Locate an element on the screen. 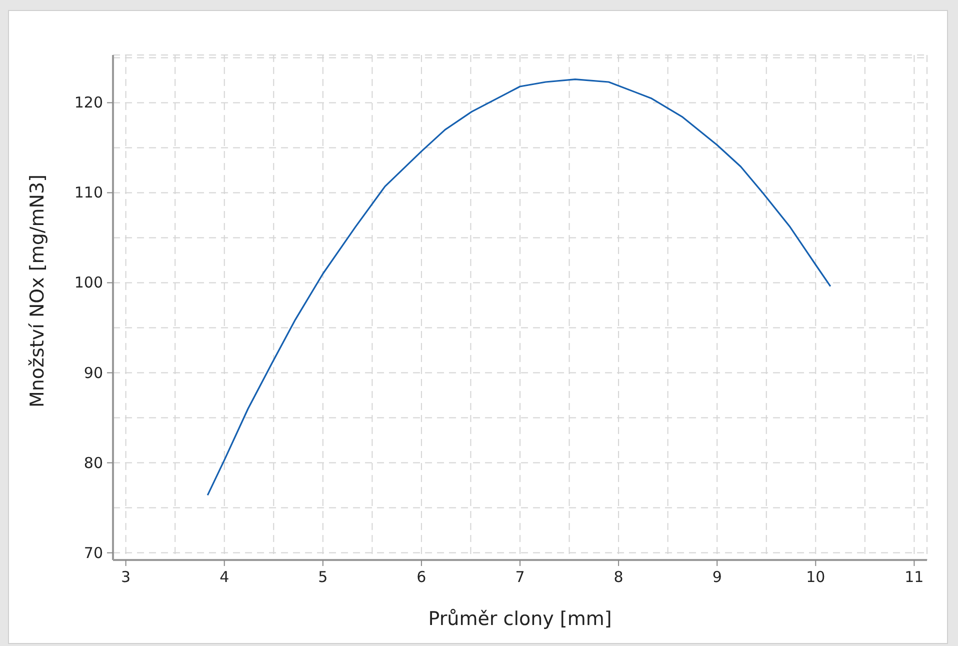 This screenshot has height=646, width=958. x-tick-label: 3 is located at coordinates (126, 577).